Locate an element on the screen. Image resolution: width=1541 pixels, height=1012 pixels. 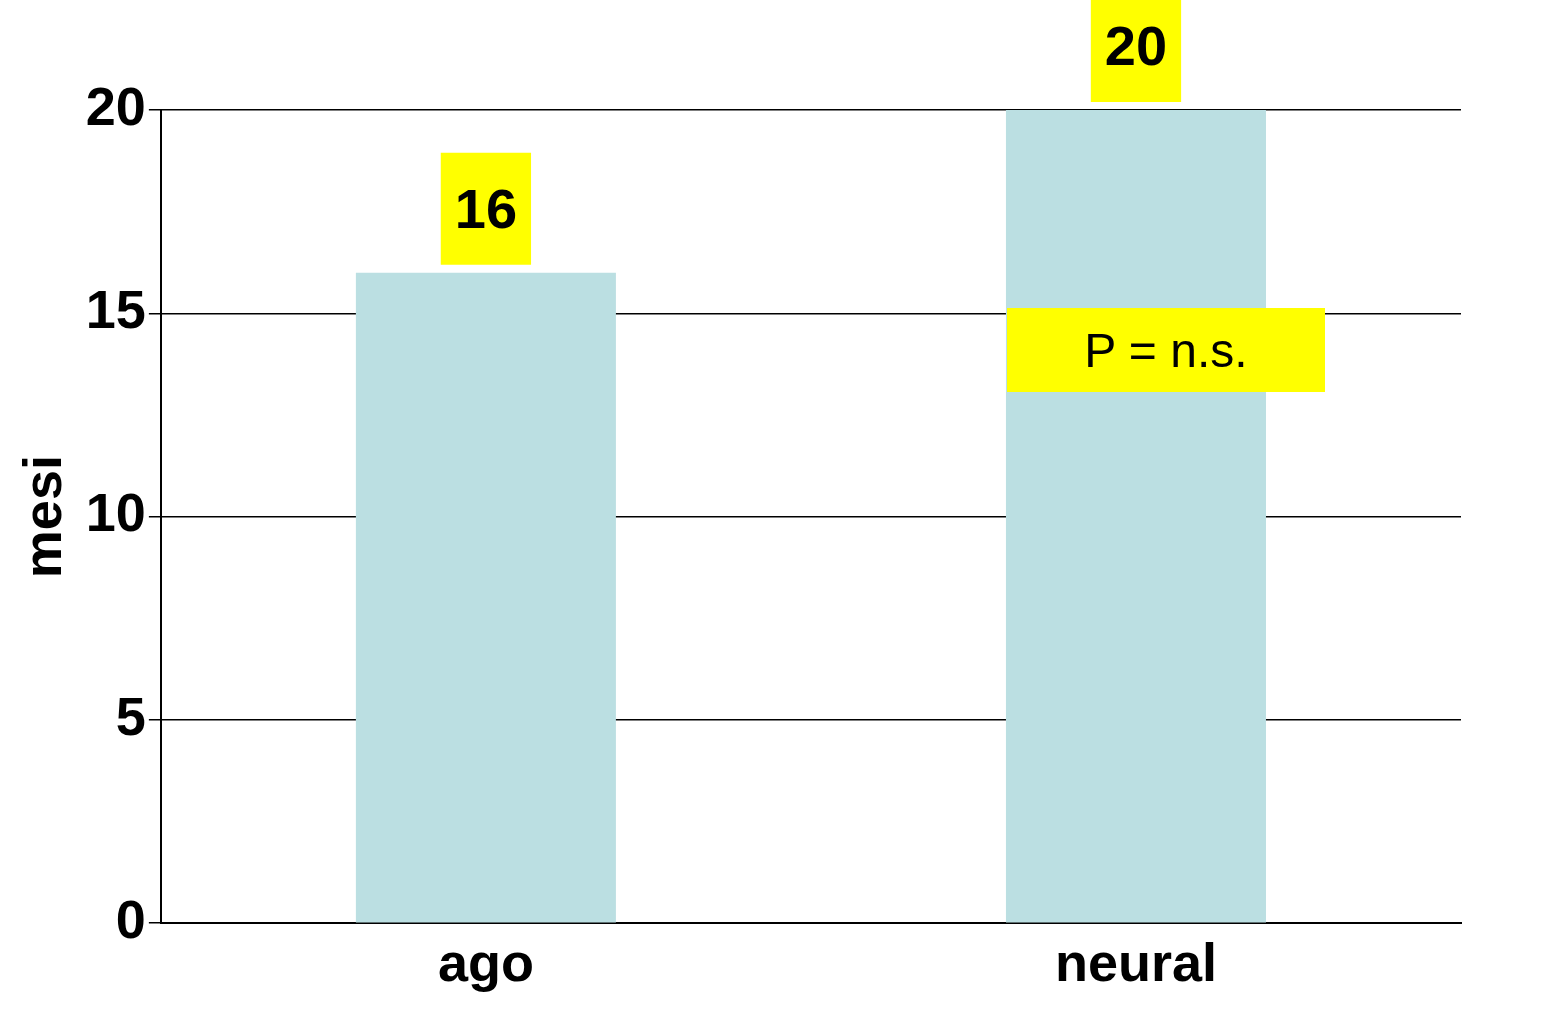
y-tick-label: 15 is located at coordinates (115, 309).